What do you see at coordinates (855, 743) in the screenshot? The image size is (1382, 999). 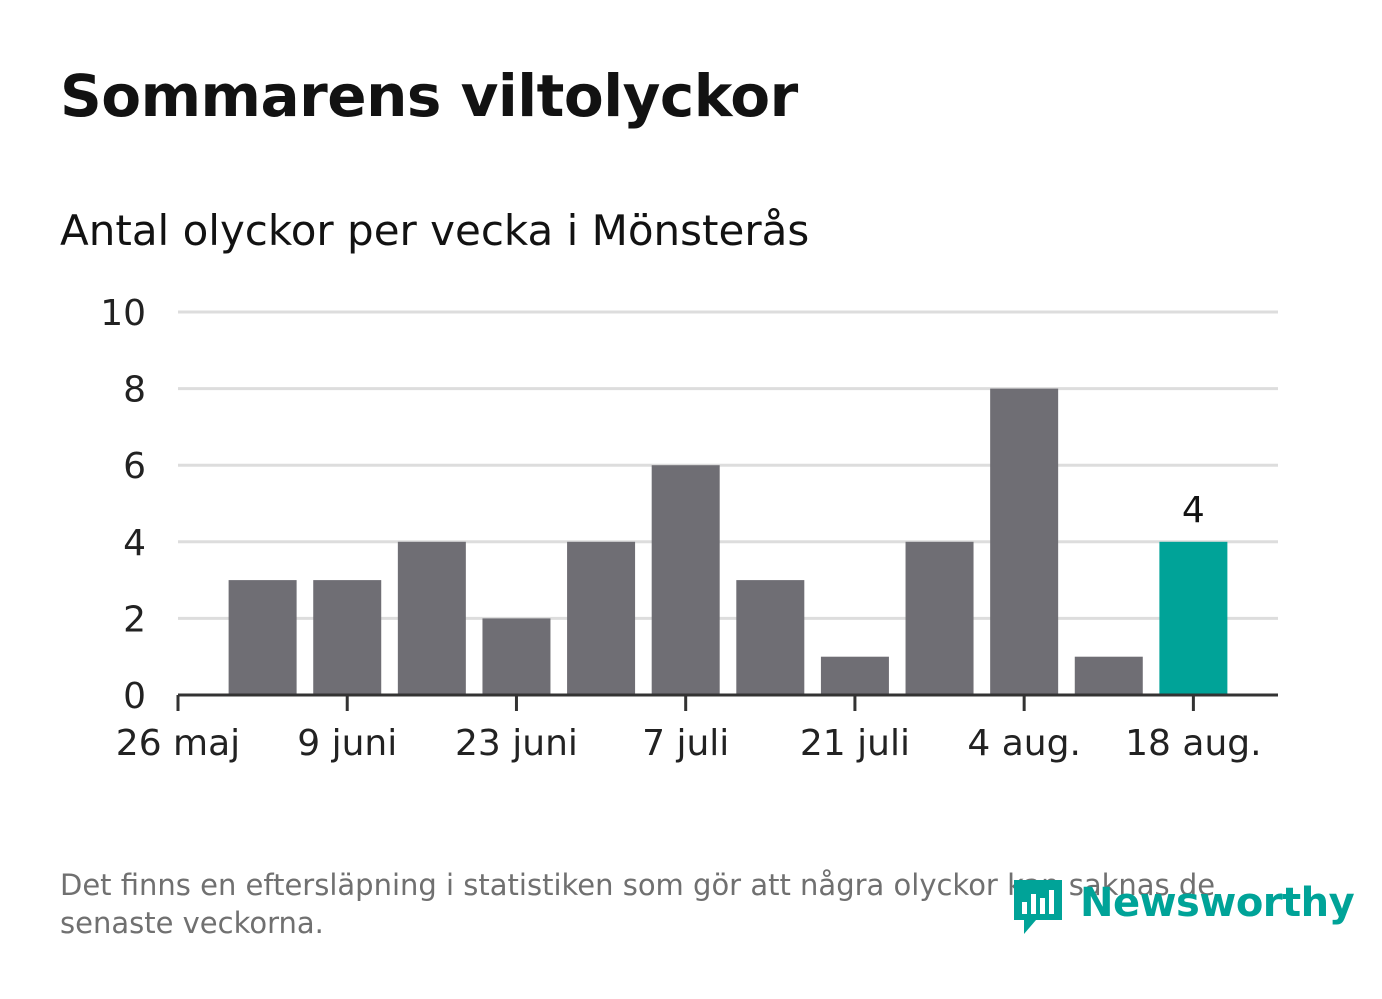 I see `x-tick-label: 21 juli` at bounding box center [855, 743].